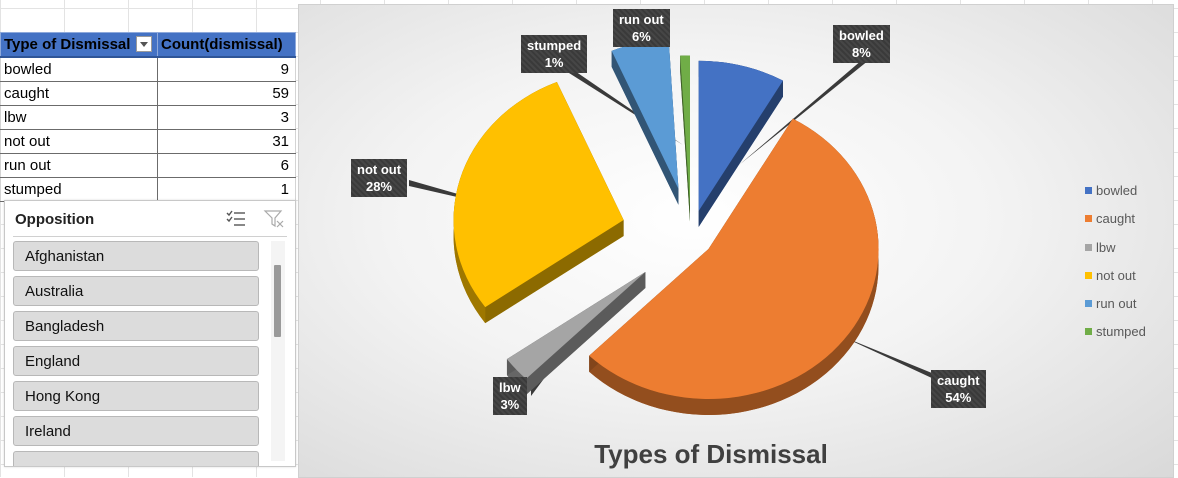 Image resolution: width=1178 pixels, height=478 pixels. I want to click on table-row: lbw 3, so click(148, 117).